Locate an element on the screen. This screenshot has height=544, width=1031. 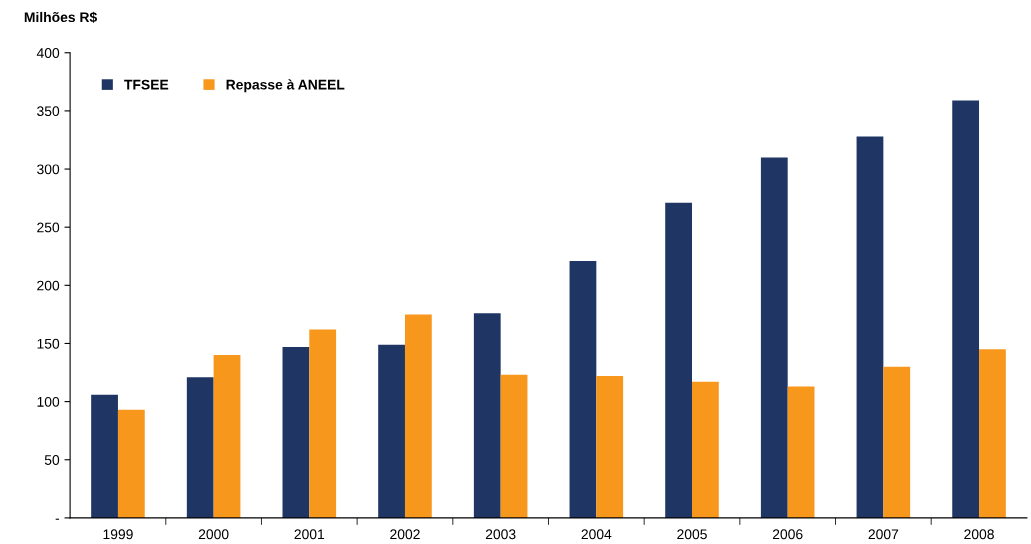
y-tick-label: 50 is located at coordinates (52, 460).